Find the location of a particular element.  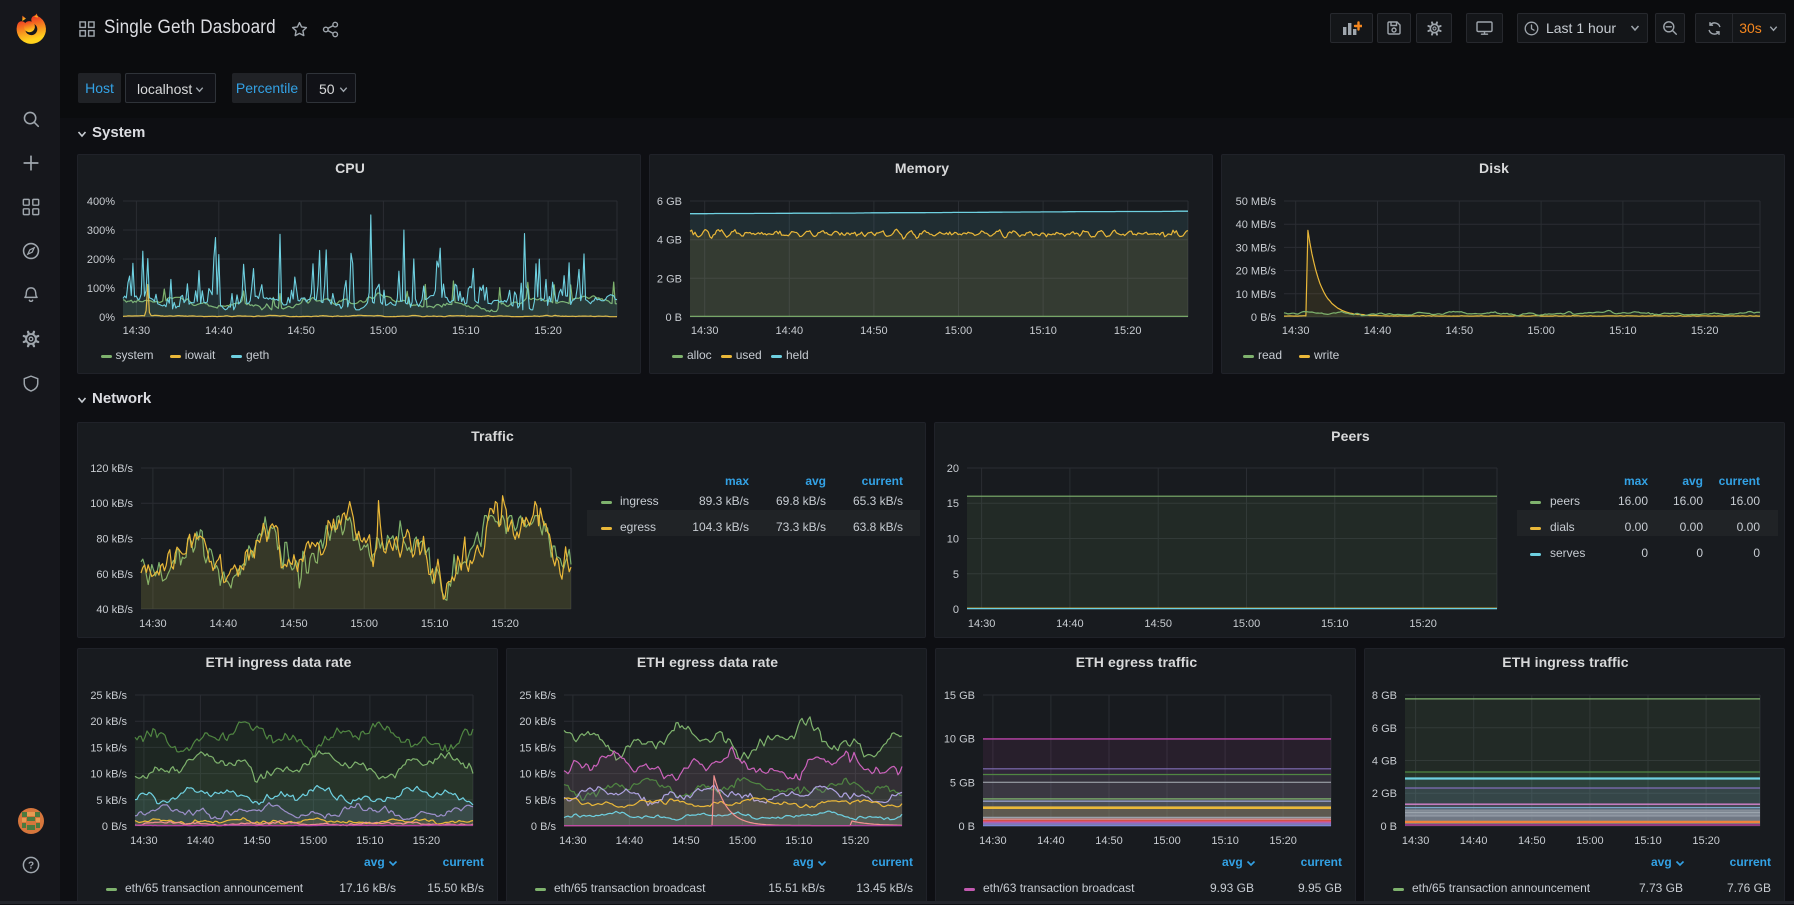

svg-text: 30 MB/s is located at coordinates (1256, 248).